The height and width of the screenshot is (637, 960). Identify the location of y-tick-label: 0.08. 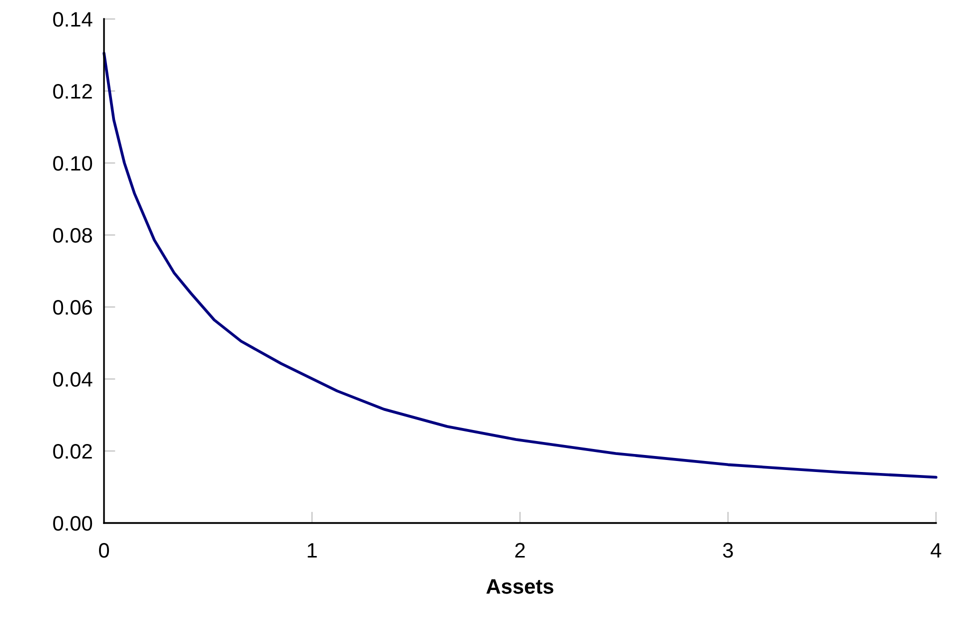
(72, 235).